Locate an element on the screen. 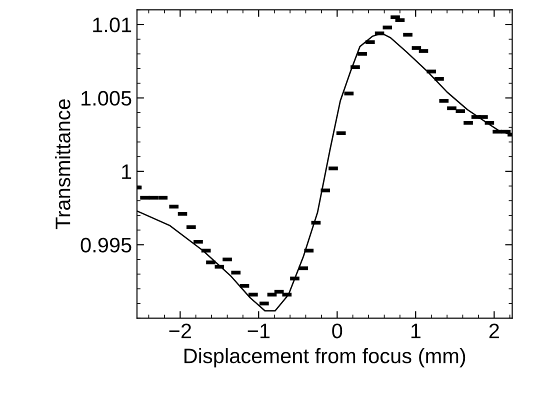  x-tick-label: 1 is located at coordinates (415, 331).